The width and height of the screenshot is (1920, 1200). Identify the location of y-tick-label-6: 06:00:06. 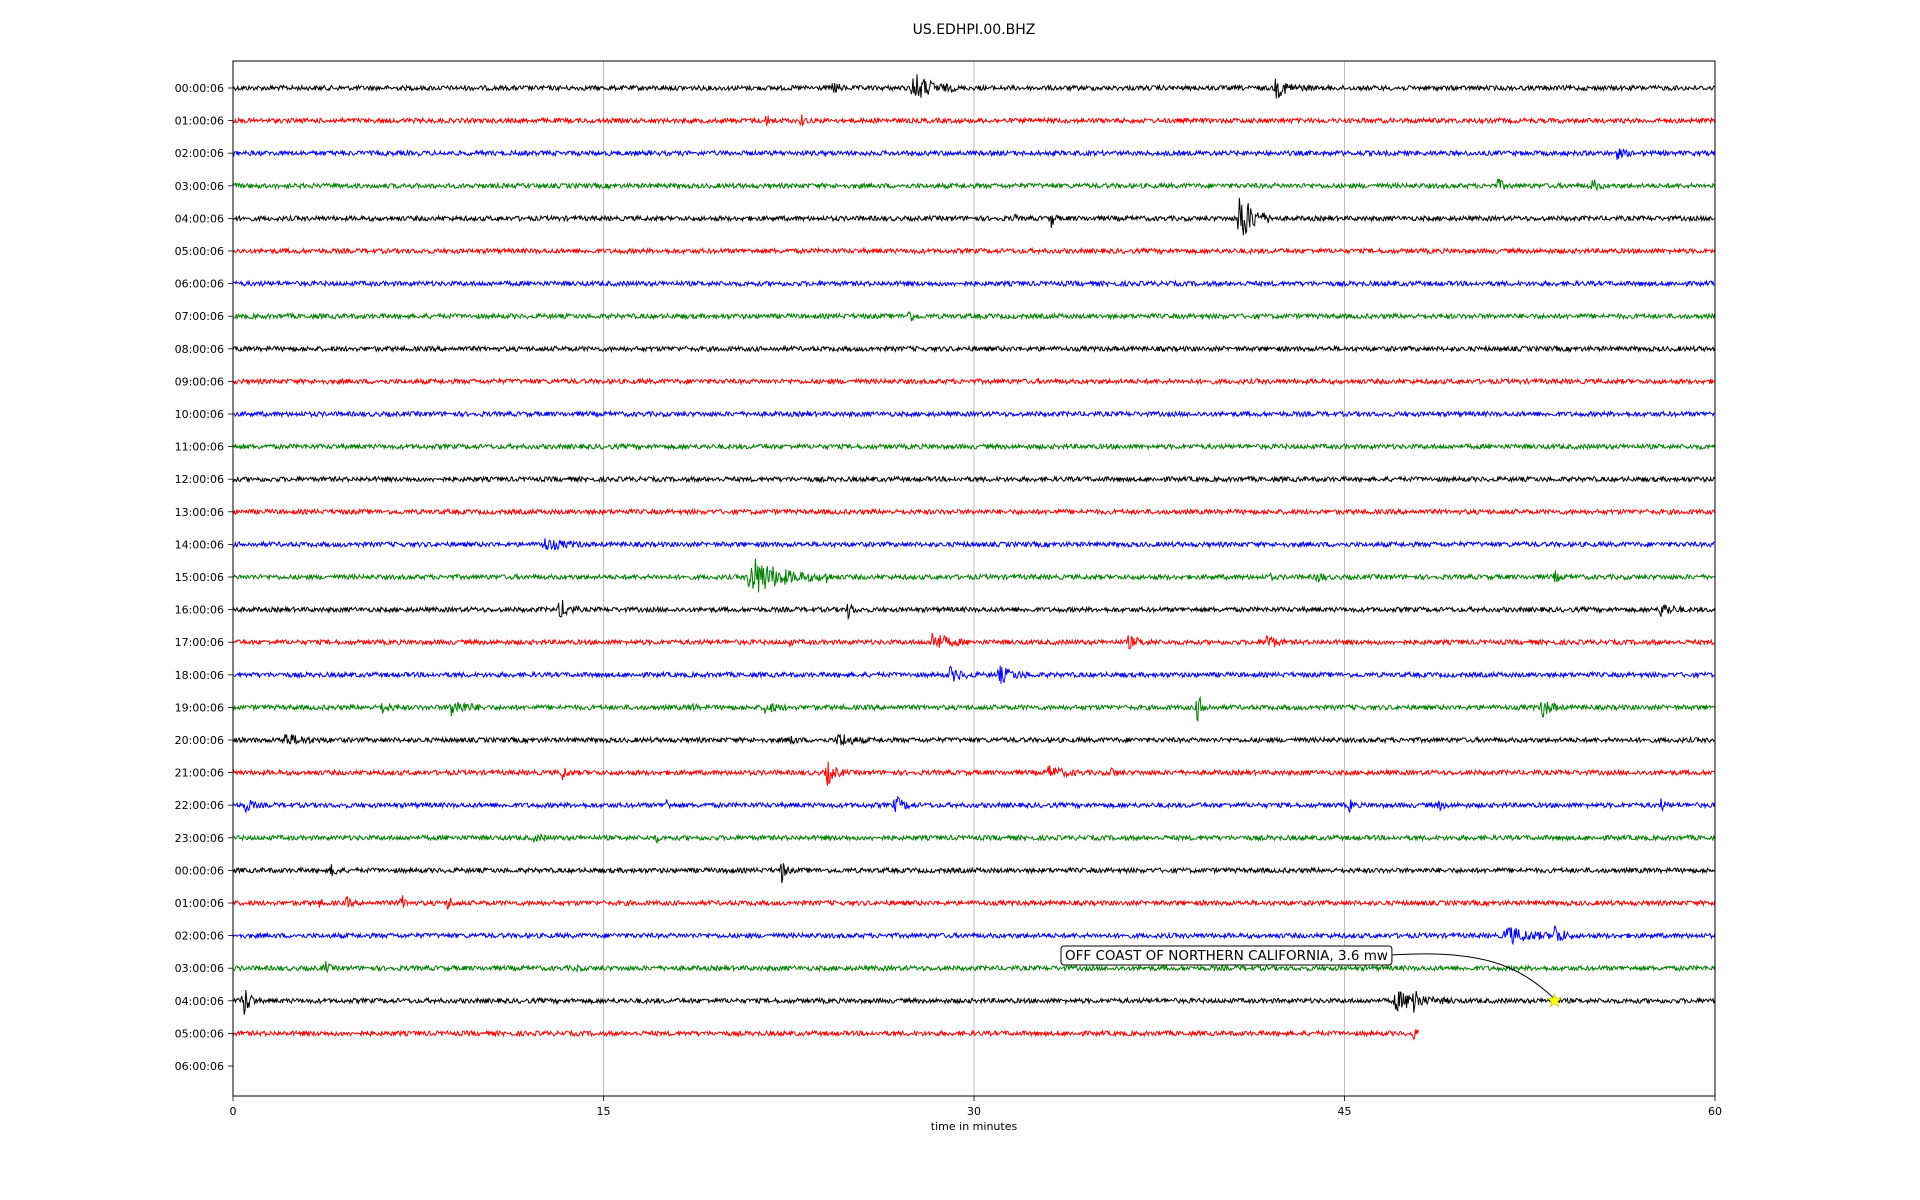
(199, 284).